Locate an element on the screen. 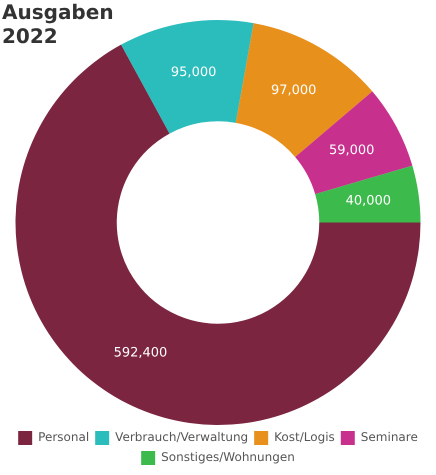  data-label: 97,000 is located at coordinates (293, 90).